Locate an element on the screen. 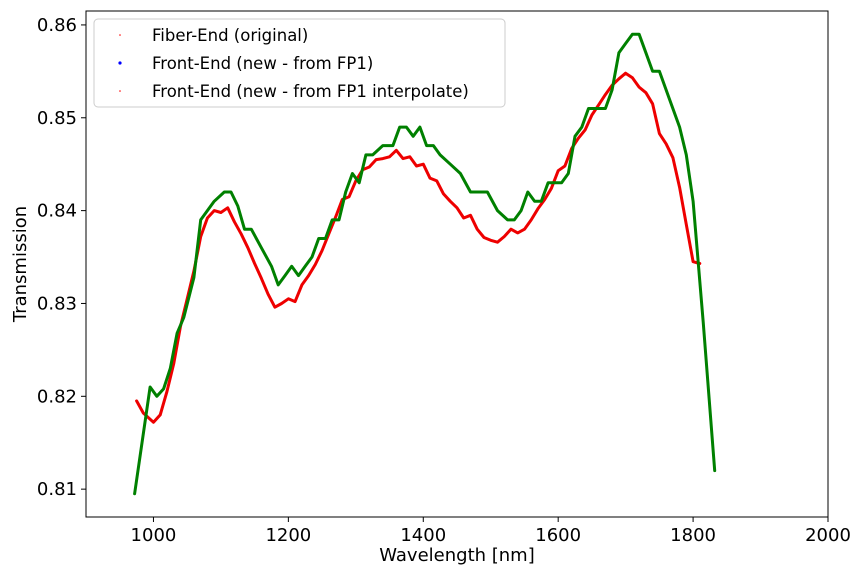 The height and width of the screenshot is (576, 864). legend-label: Front-End (new - from FP1) is located at coordinates (262, 63).